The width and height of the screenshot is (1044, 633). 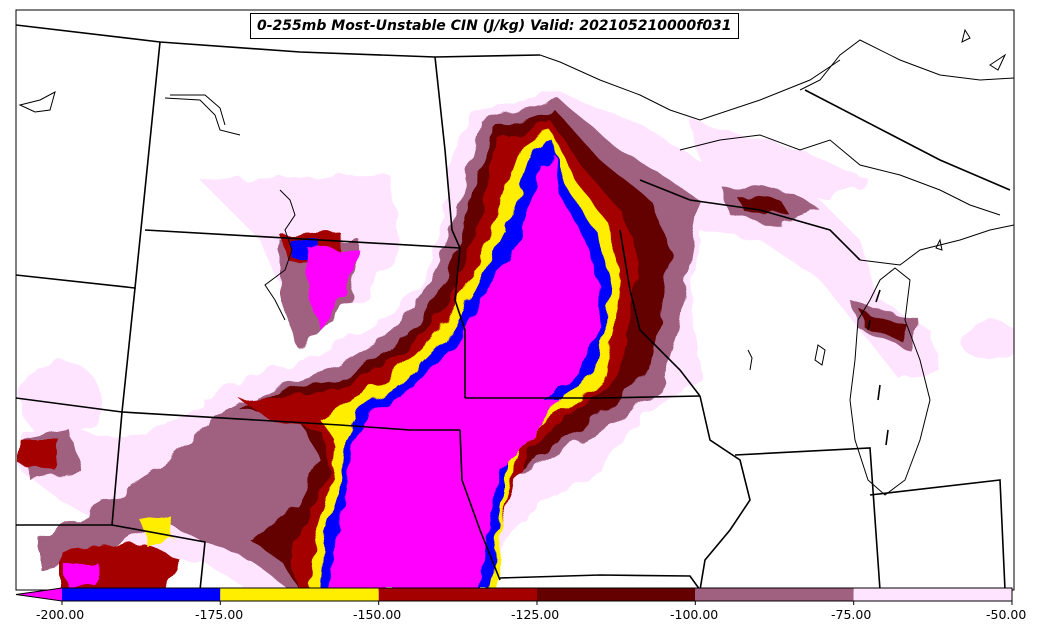 What do you see at coordinates (39, 594) in the screenshot?
I see `colorbar-extend-min` at bounding box center [39, 594].